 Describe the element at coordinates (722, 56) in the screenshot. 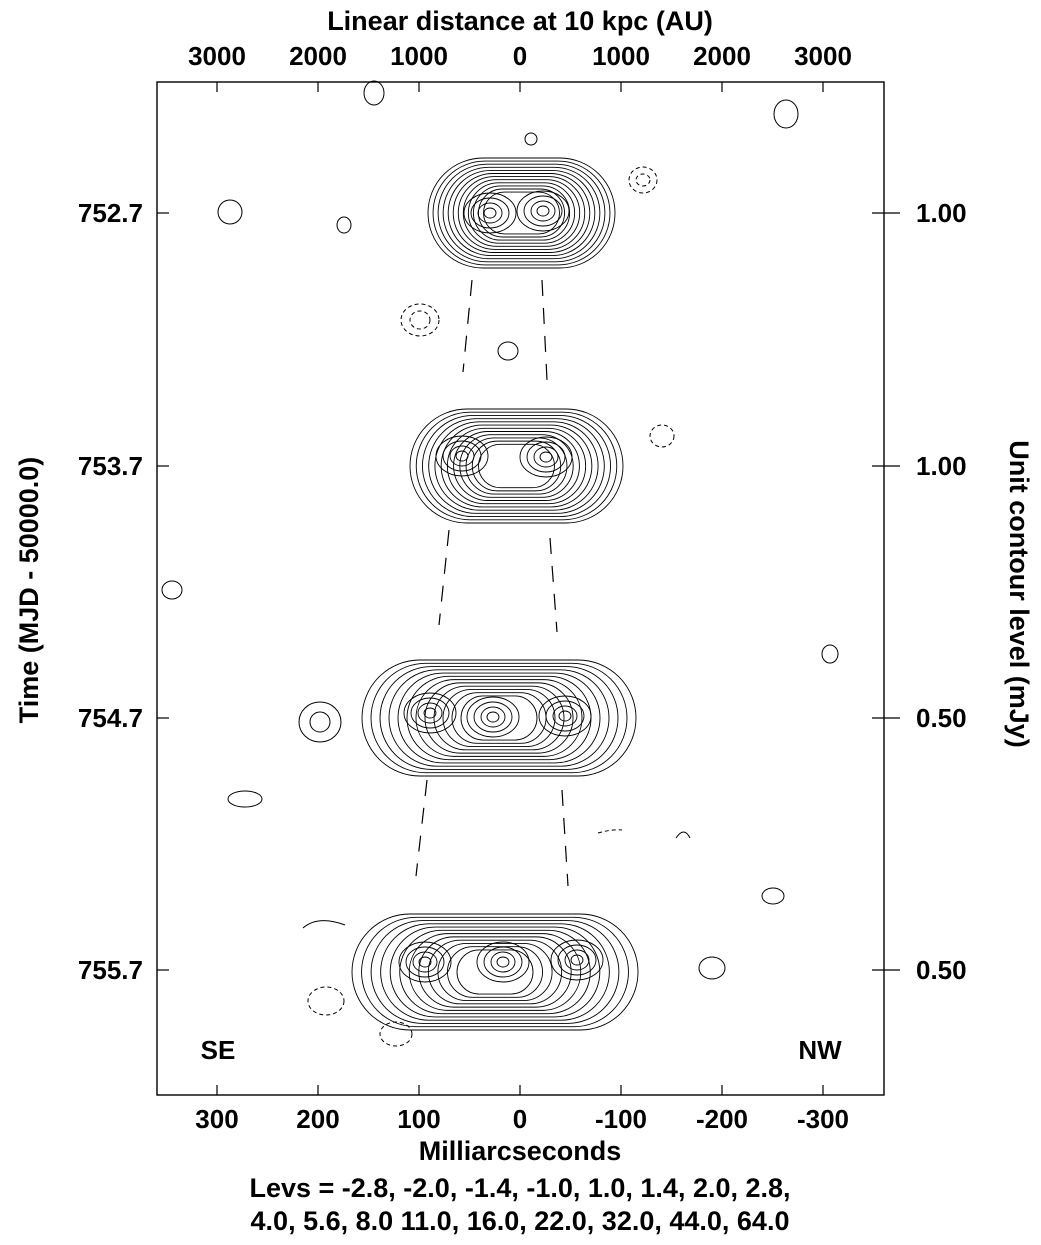

I see `x2-tick-label: 2000` at that location.